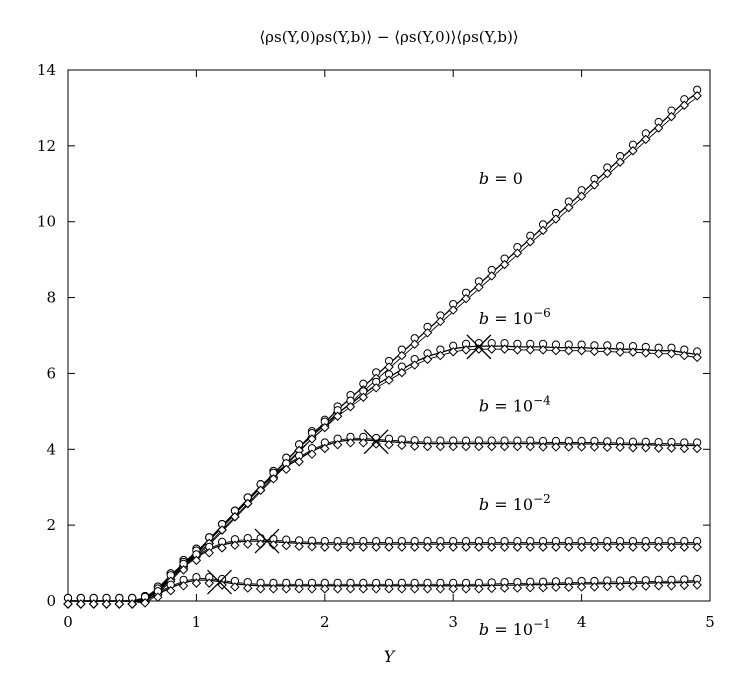 The image size is (747, 673). I want to click on cross-marker, so click(267, 541).